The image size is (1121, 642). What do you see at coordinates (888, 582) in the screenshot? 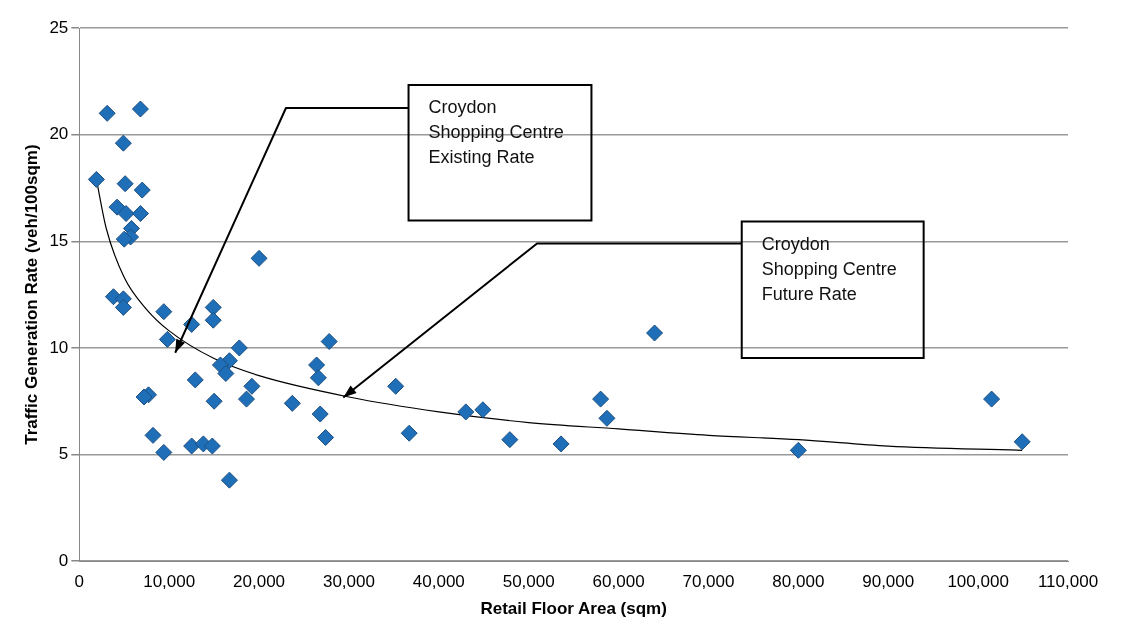
I see `x-tick-label: 90,000` at bounding box center [888, 582].